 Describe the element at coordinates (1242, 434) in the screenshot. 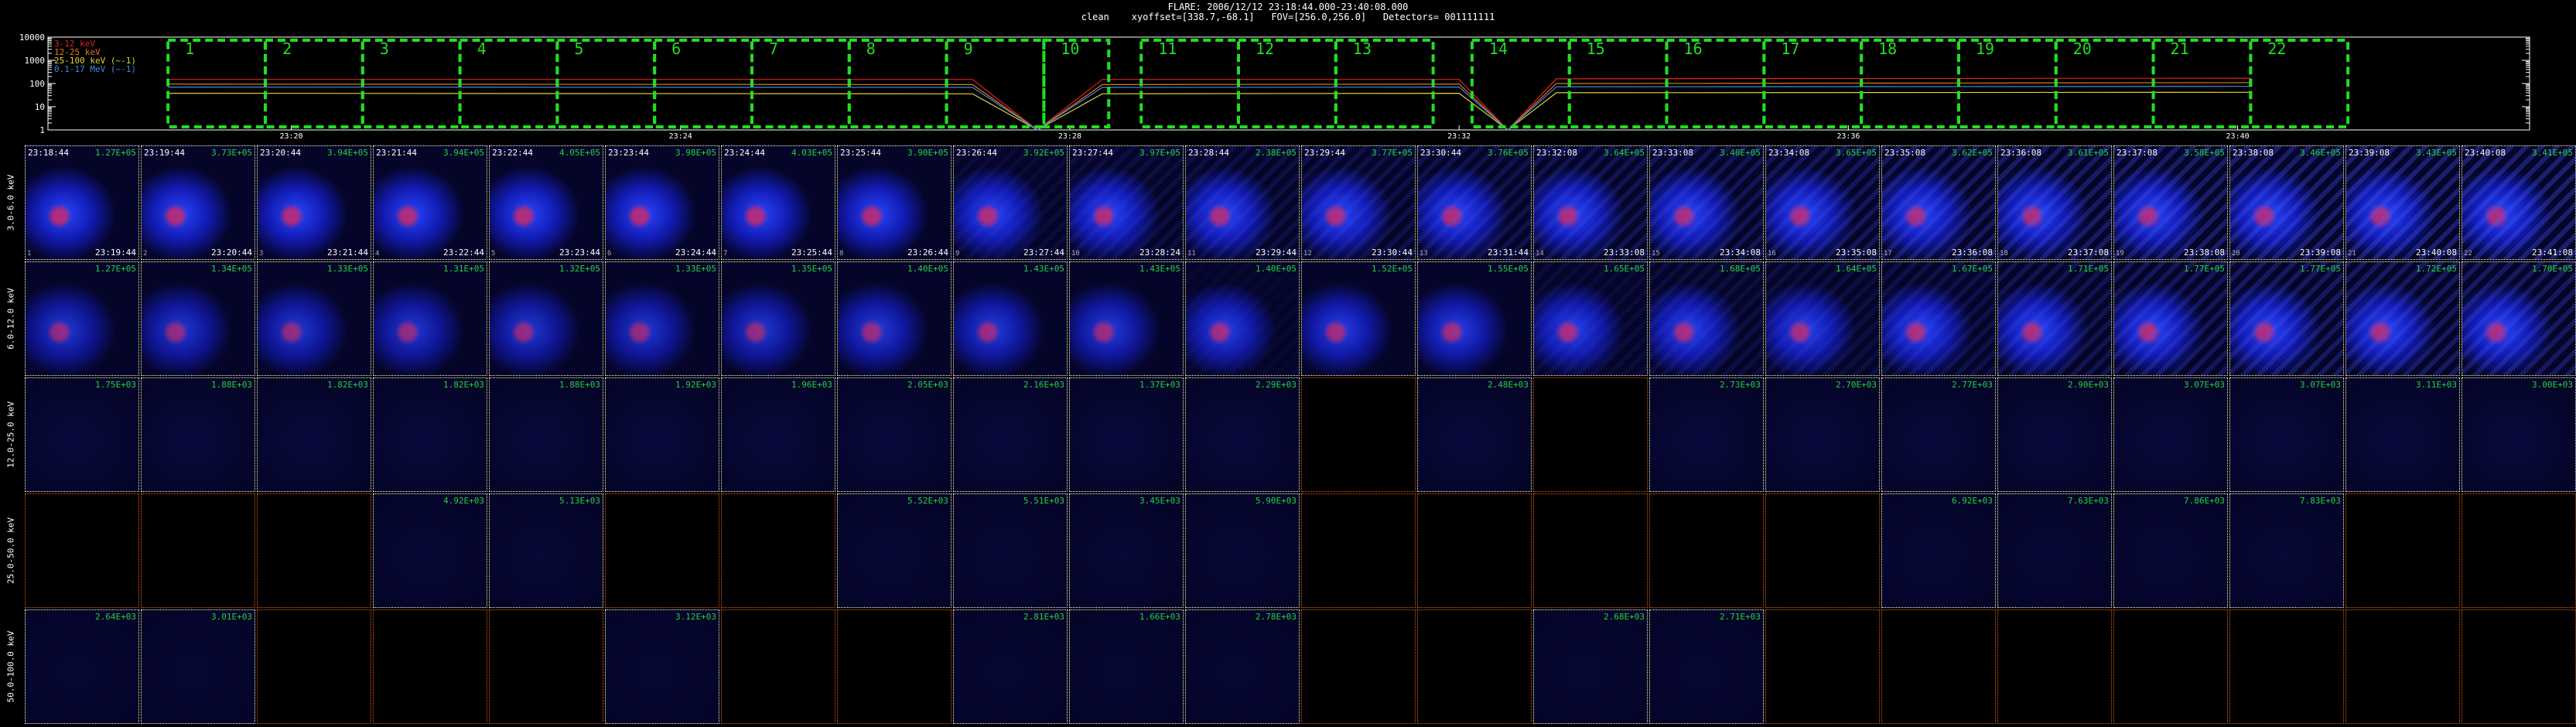

I see `image-cell: 2.29E+03` at that location.